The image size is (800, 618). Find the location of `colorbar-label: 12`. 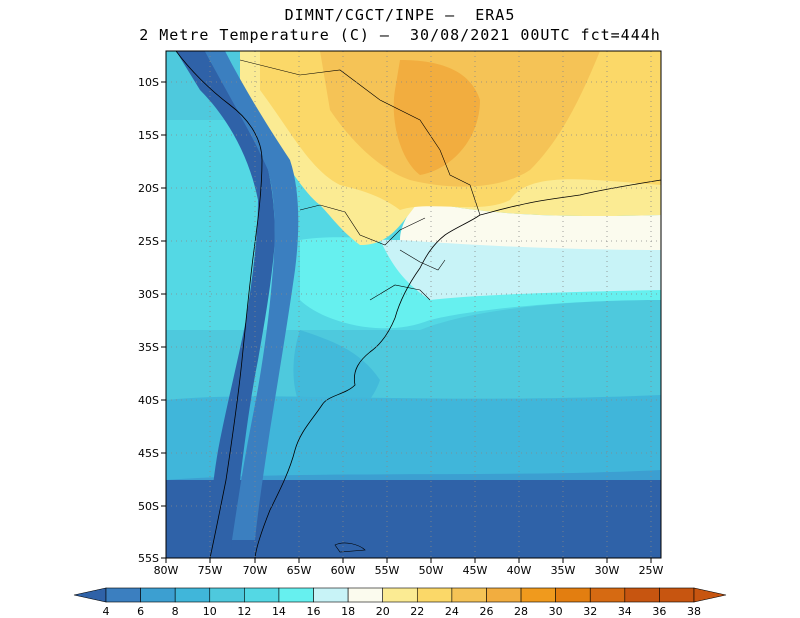

colorbar-label: 12 is located at coordinates (244, 611).